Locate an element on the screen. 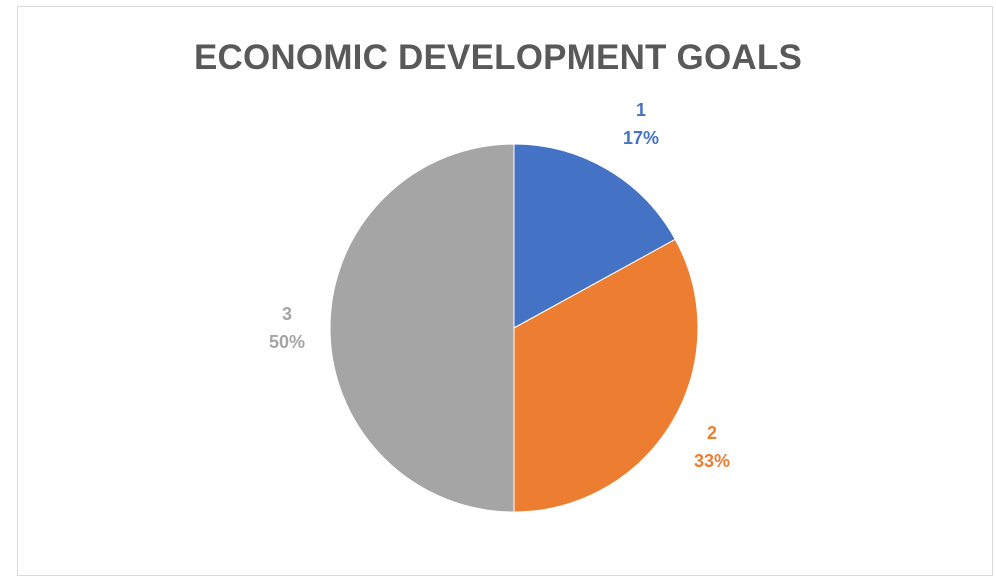 The width and height of the screenshot is (996, 576). data-label-slice-3: 3 50% is located at coordinates (287, 328).